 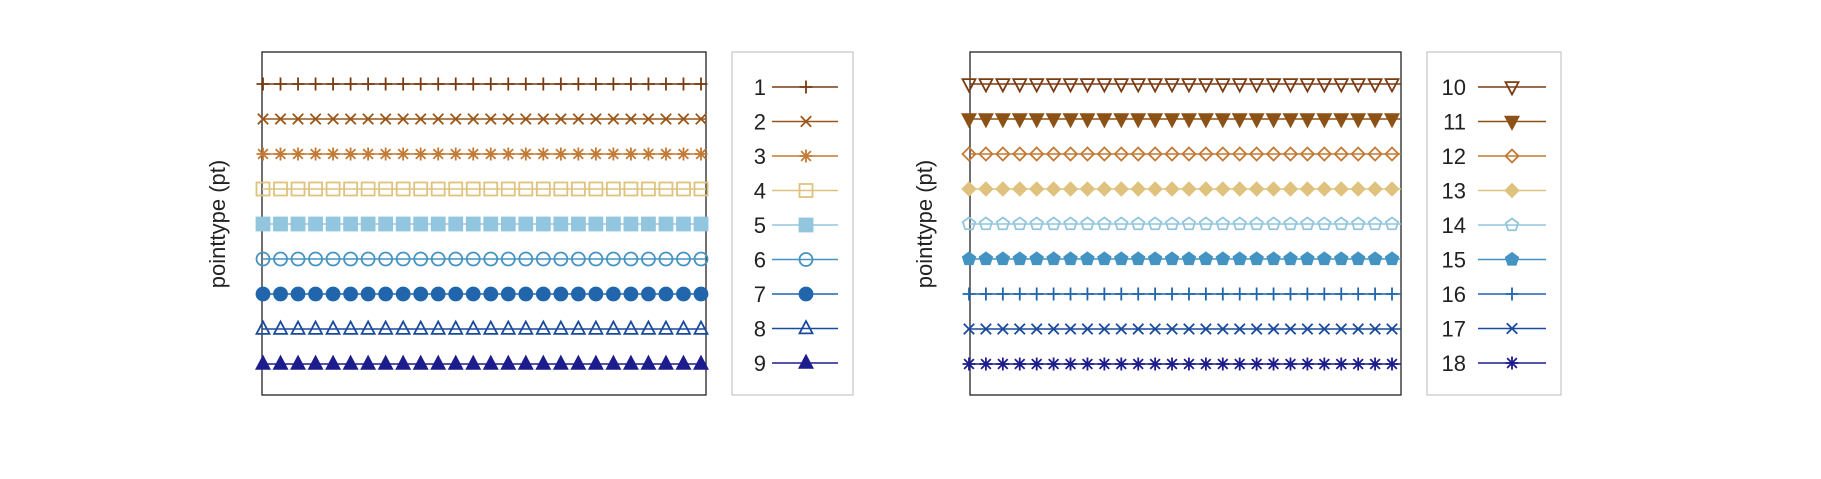 I want to click on legend-layer: 10 11 12 13 14 15 16 17 18, so click(x=1494, y=225).